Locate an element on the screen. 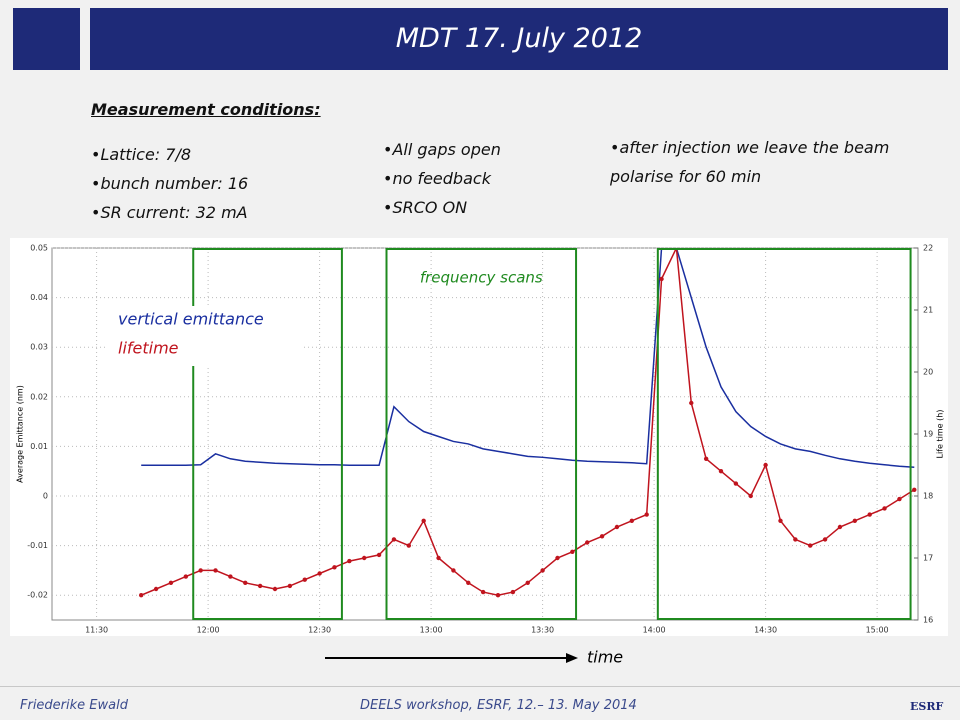 The width and height of the screenshot is (960, 720). y2-tick-label: 16 is located at coordinates (928, 620).